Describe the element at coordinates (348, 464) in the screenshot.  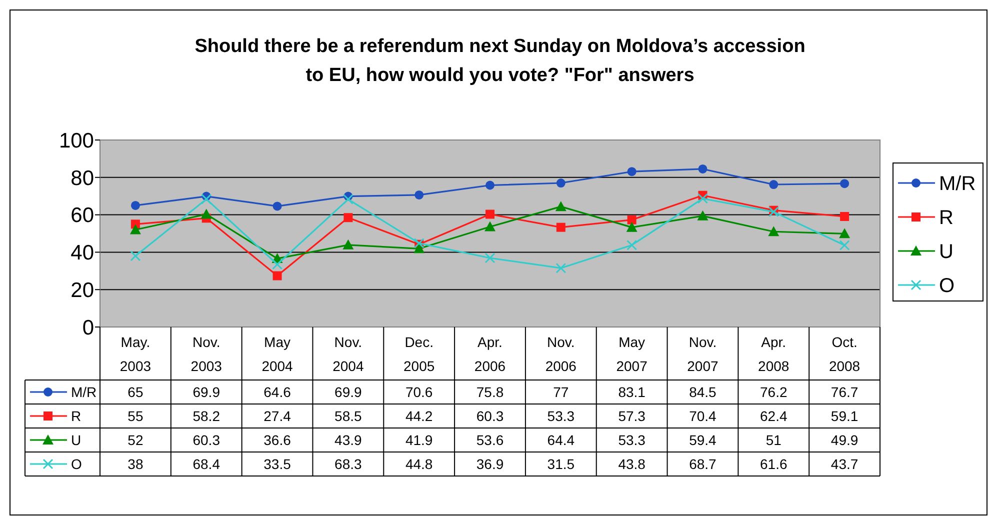
I see `data-label: 68.3` at that location.